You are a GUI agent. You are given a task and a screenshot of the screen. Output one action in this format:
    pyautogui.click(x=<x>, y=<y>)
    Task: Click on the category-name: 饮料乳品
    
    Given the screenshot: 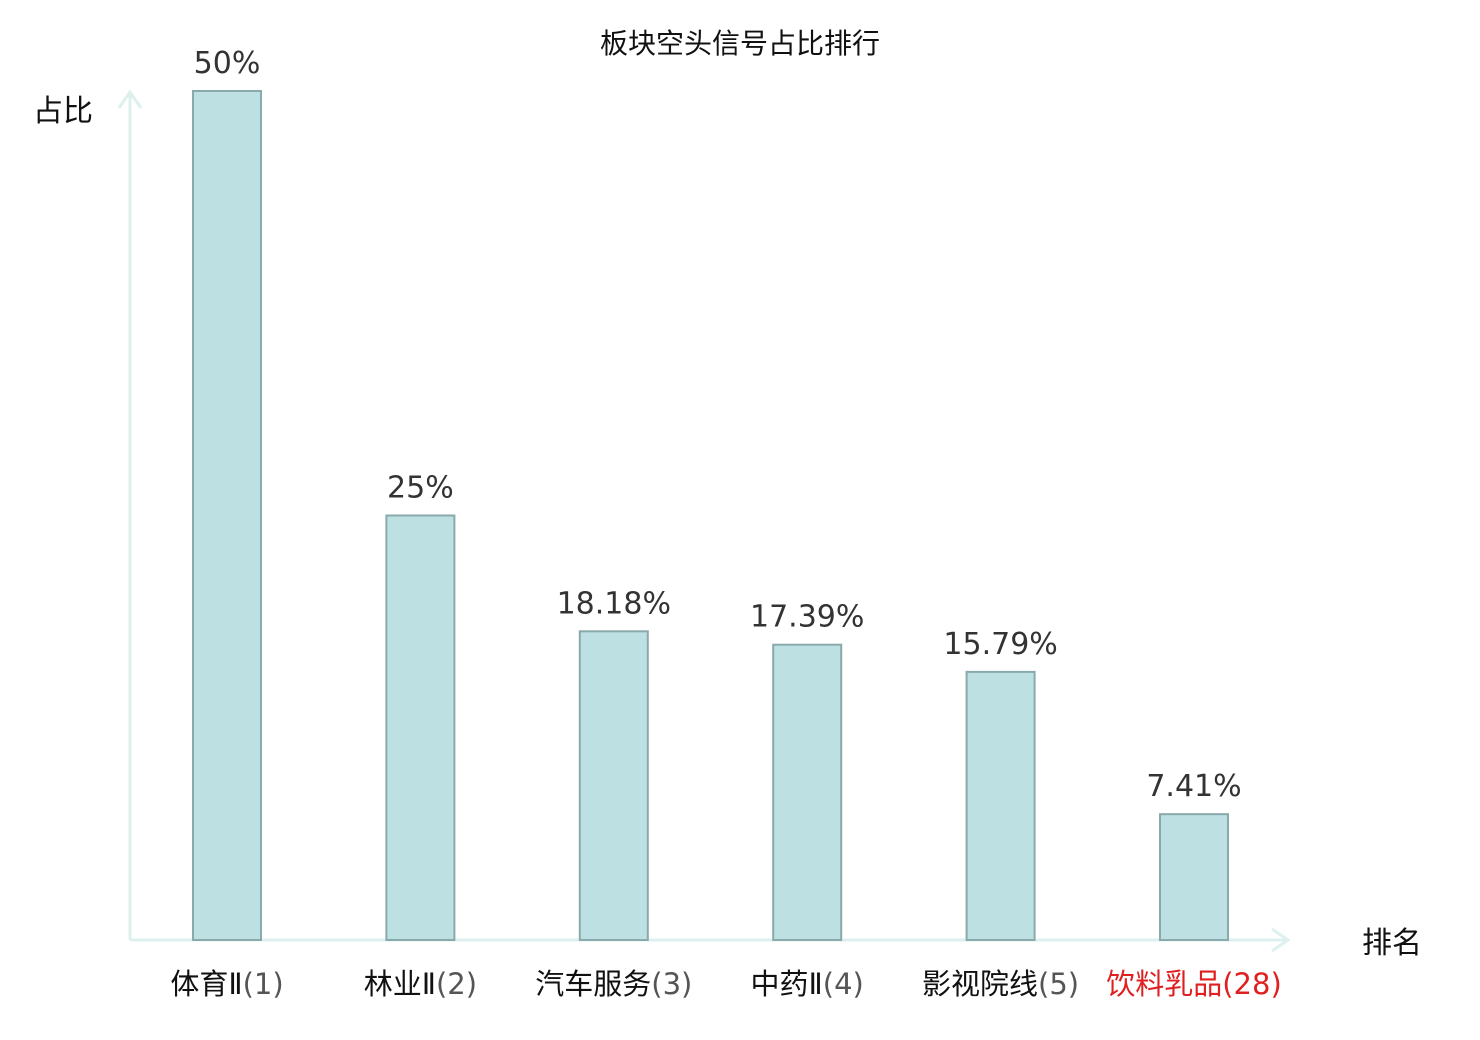 What is the action you would take?
    pyautogui.click(x=1164, y=984)
    